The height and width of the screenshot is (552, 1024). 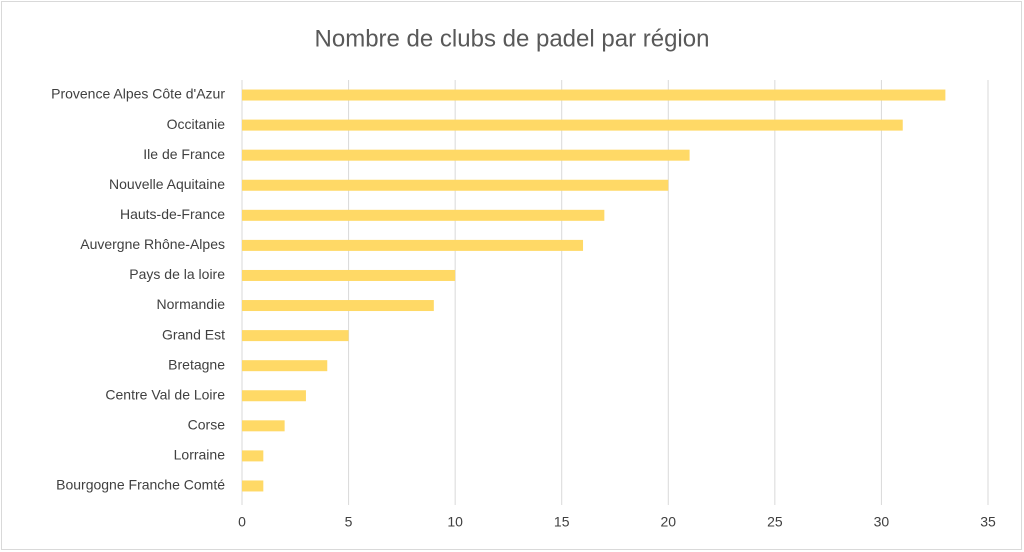 What do you see at coordinates (775, 522) in the screenshot?
I see `x-tick-label: 25` at bounding box center [775, 522].